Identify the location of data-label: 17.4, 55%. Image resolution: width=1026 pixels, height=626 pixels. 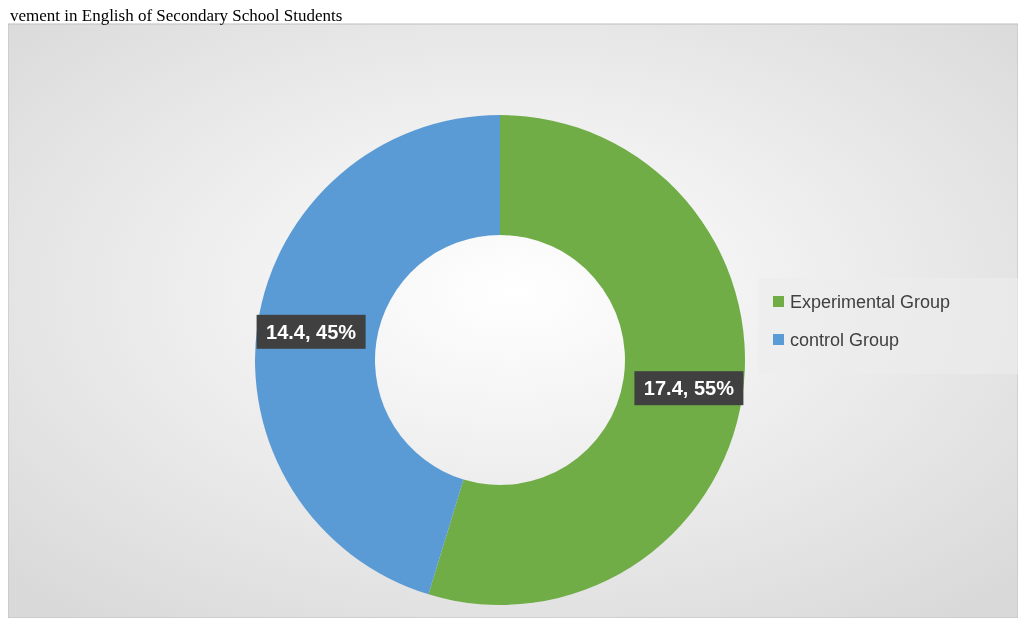
(689, 388).